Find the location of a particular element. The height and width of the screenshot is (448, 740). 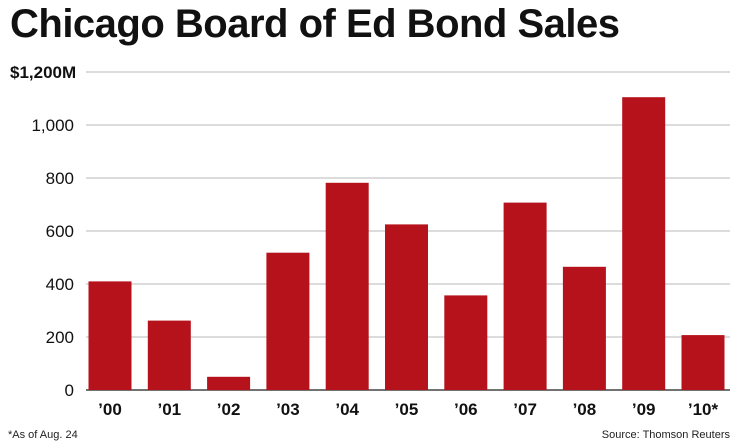

y-tick-label: 800 is located at coordinates (60, 178).